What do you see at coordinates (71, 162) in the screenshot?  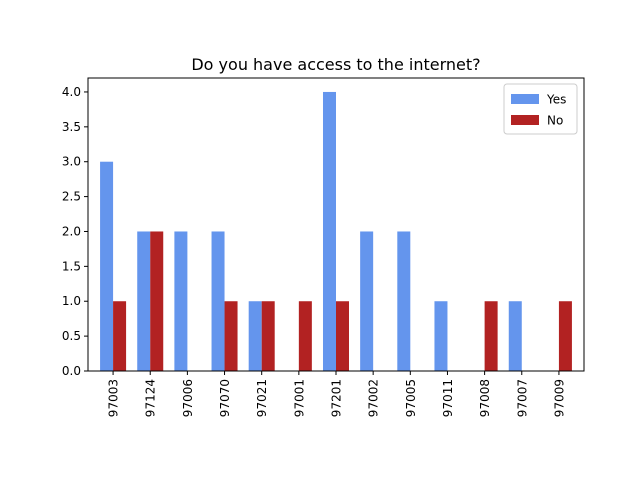 I see `y-tick-label: 3.0` at bounding box center [71, 162].